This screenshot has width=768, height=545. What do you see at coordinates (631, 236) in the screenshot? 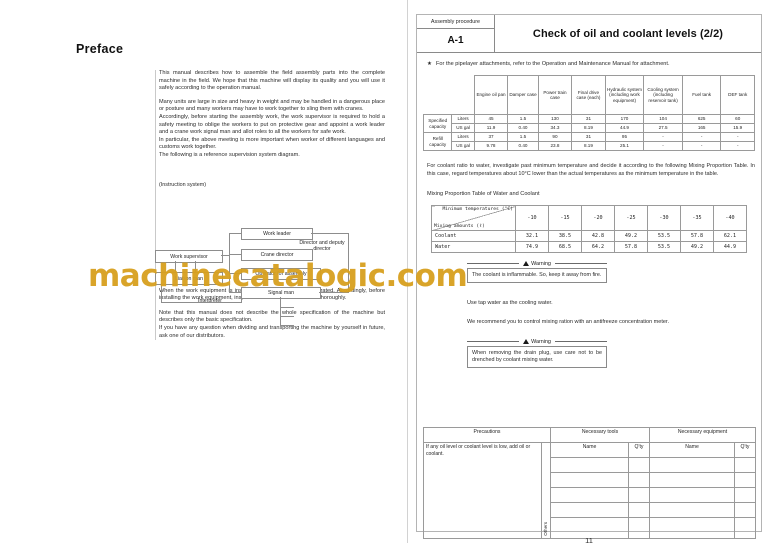
I see `mixing-cell: 49.2` at bounding box center [631, 236].